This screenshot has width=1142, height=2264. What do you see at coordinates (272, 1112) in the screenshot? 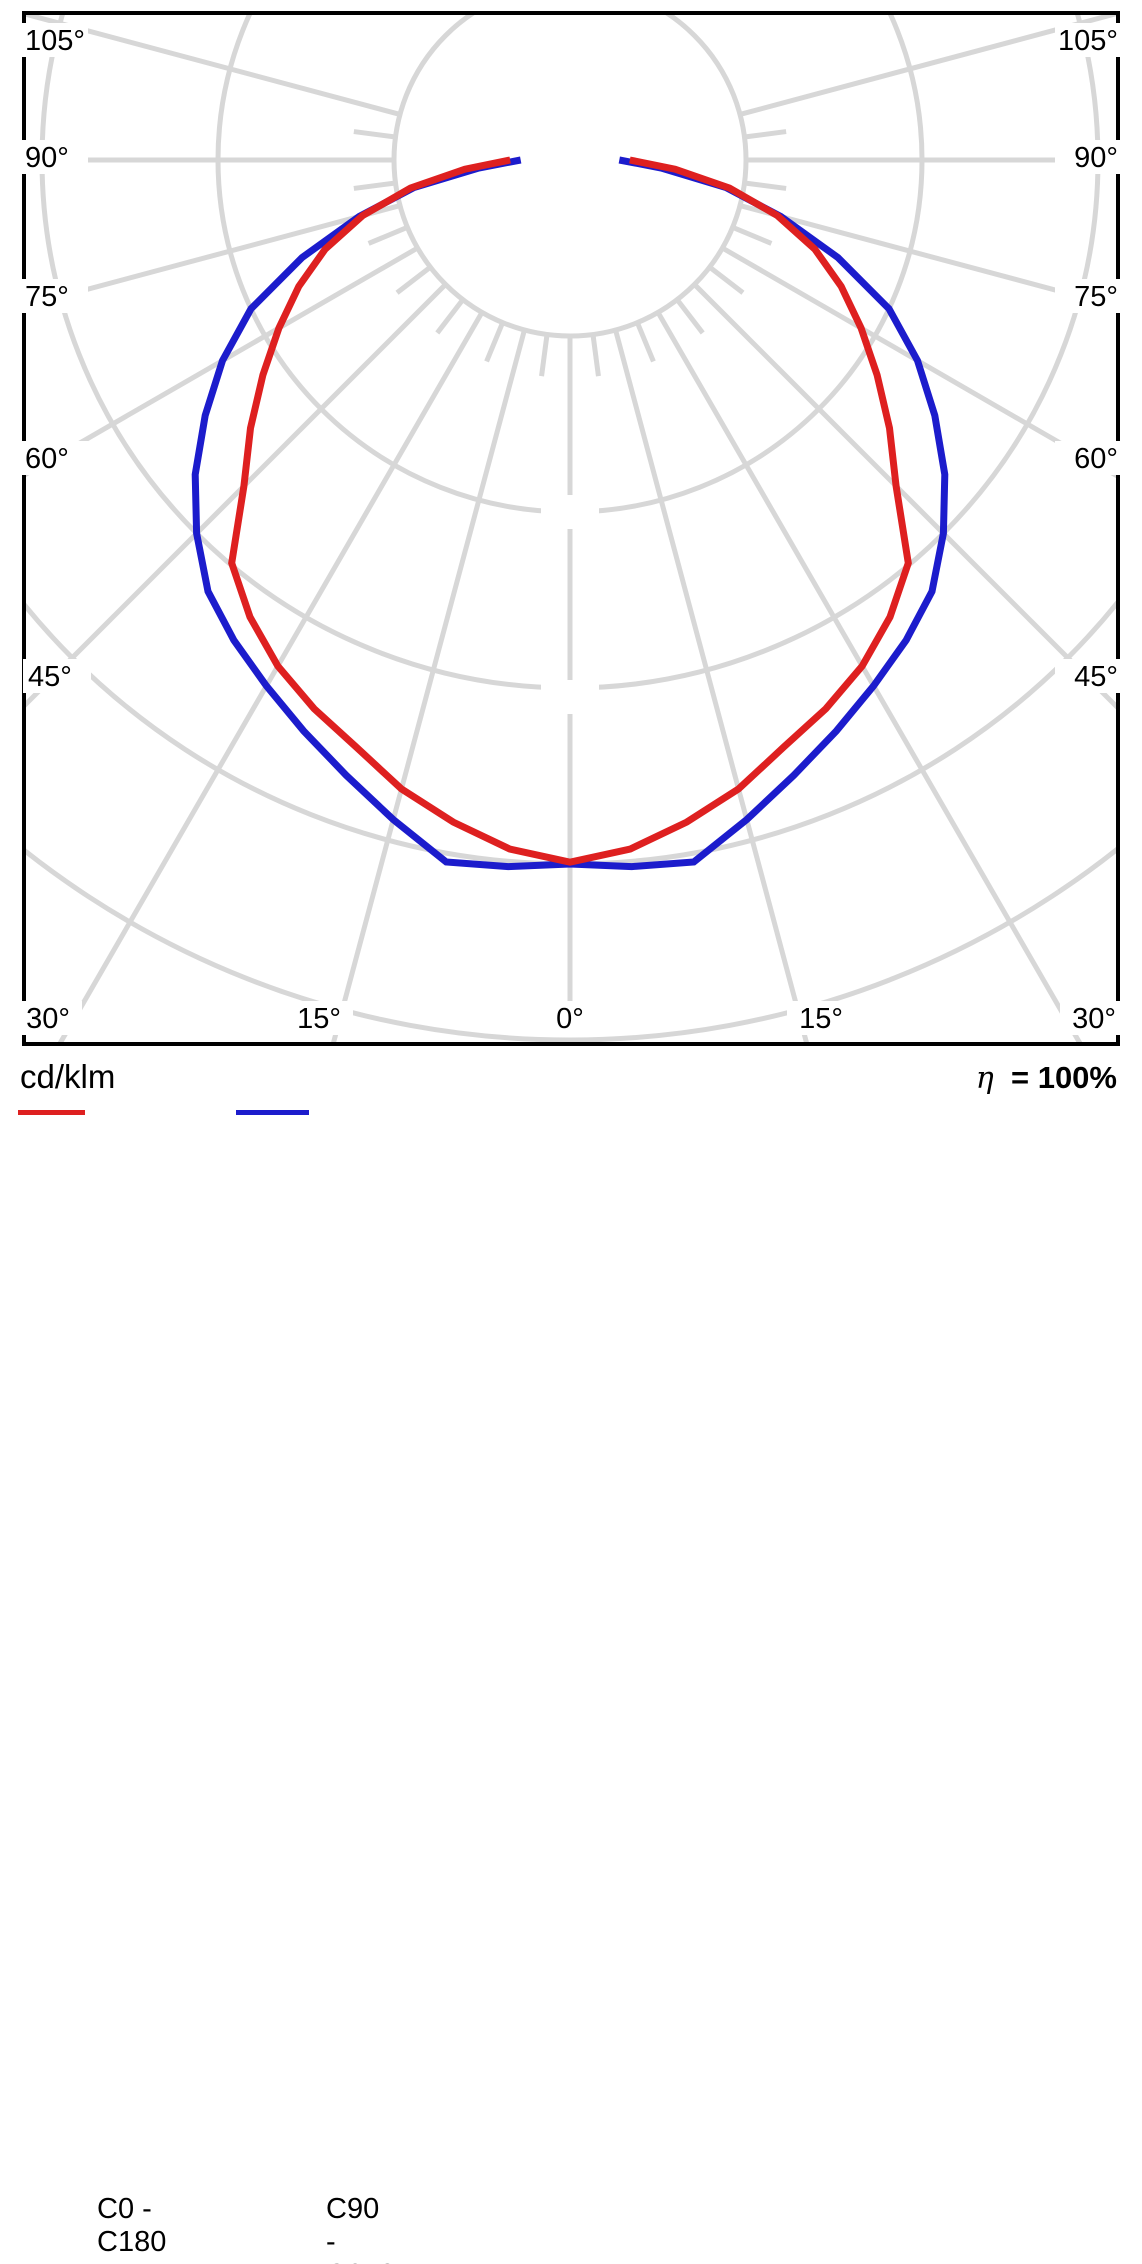
I see `legend-blue-line-swatch` at bounding box center [272, 1112].